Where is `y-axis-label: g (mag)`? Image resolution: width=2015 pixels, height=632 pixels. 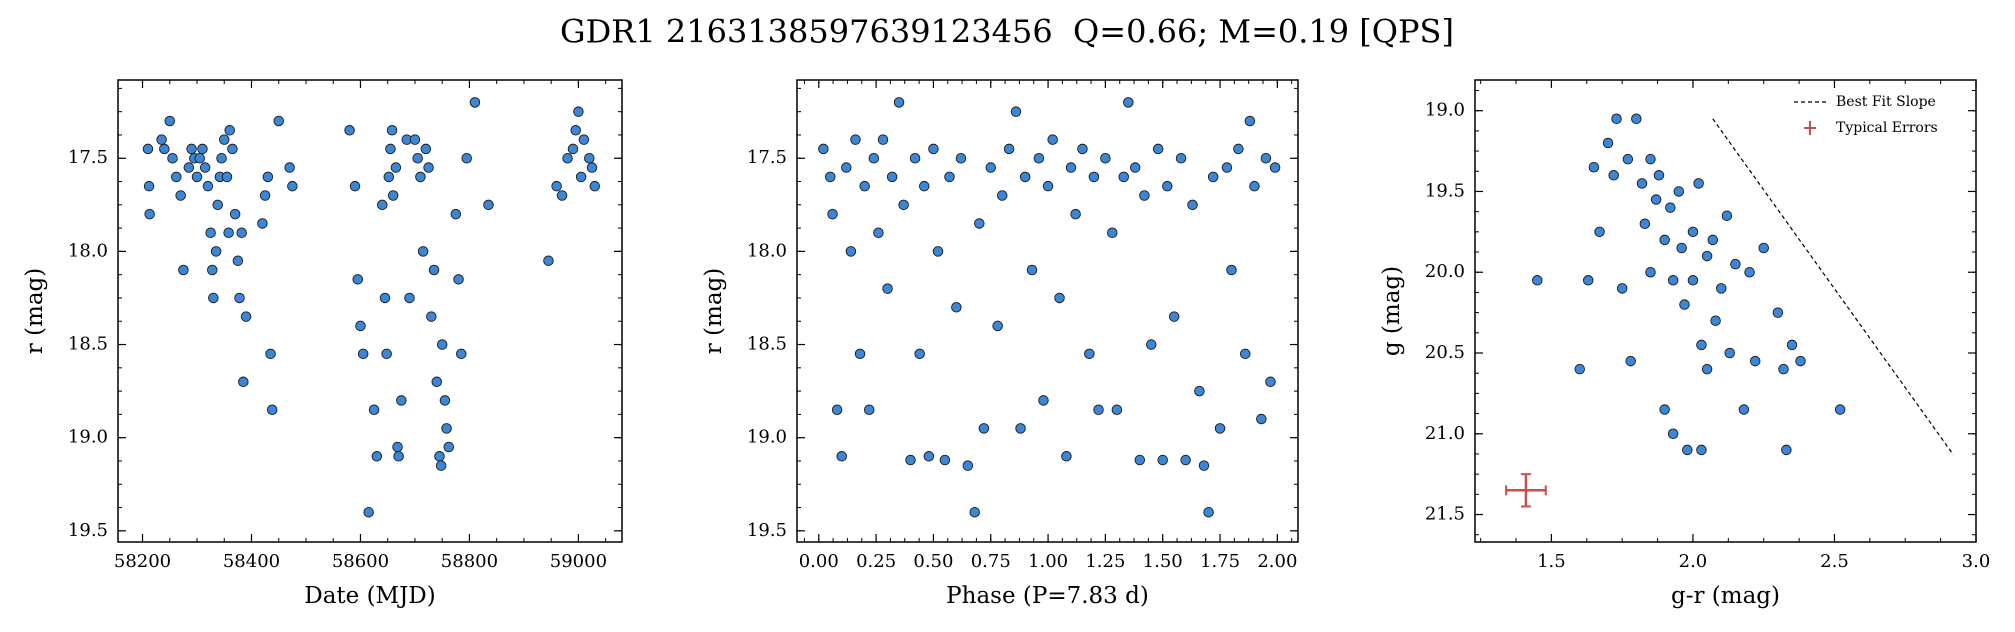 y-axis-label: g (mag) is located at coordinates (1392, 311).